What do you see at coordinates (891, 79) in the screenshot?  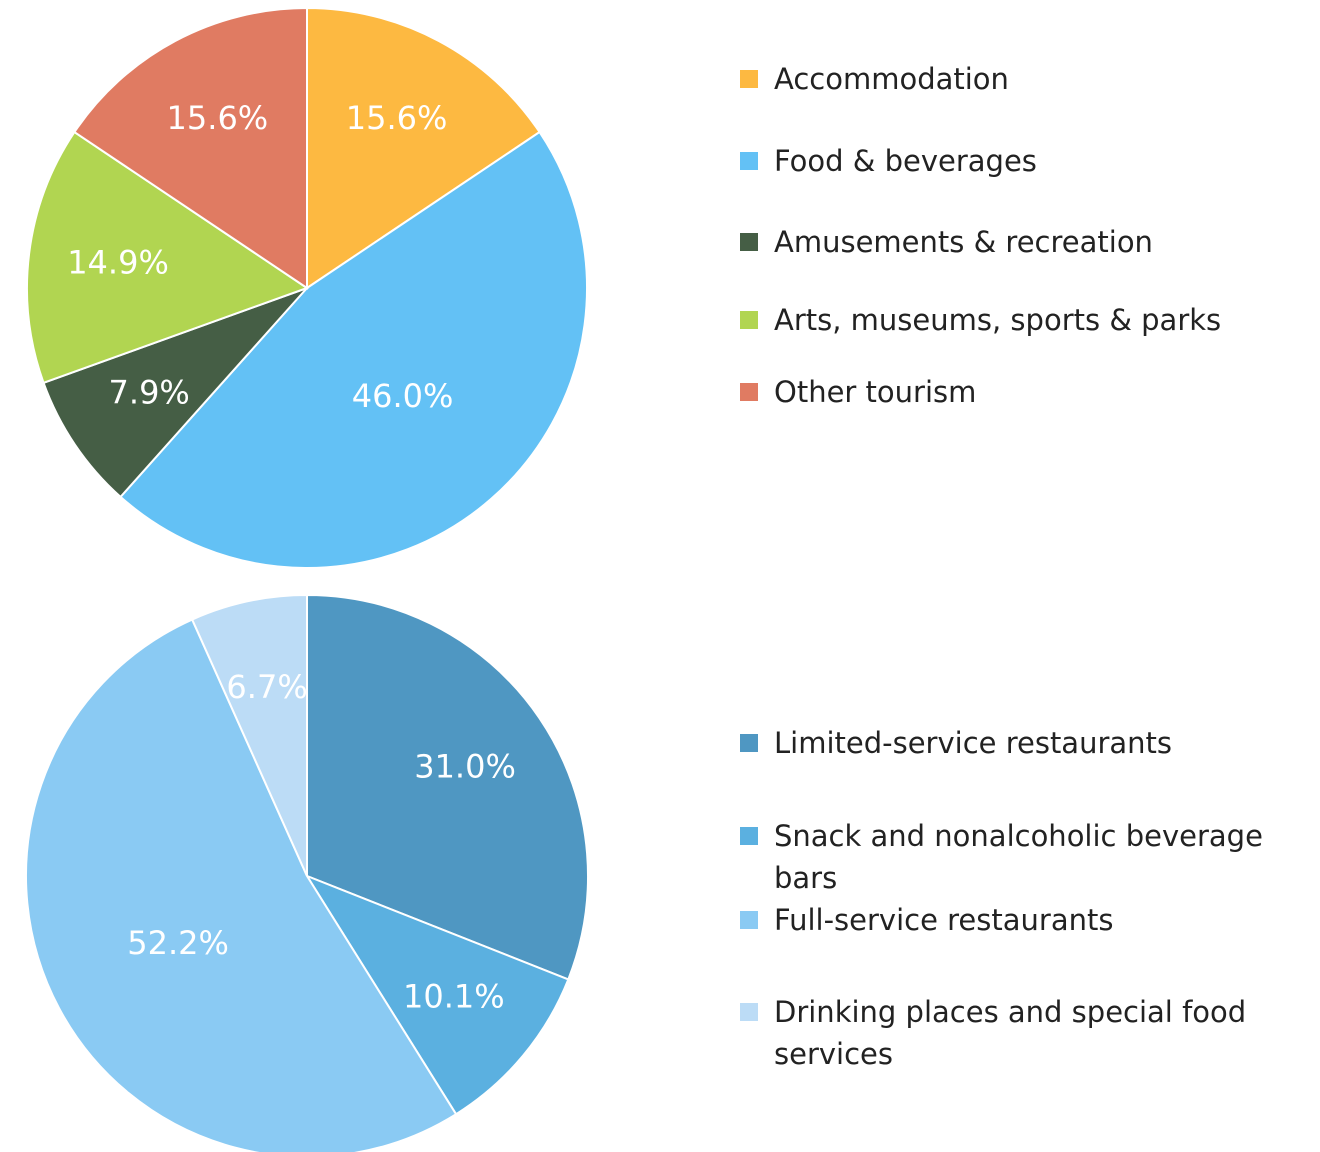 I see `legend-label: Accommodation` at bounding box center [891, 79].